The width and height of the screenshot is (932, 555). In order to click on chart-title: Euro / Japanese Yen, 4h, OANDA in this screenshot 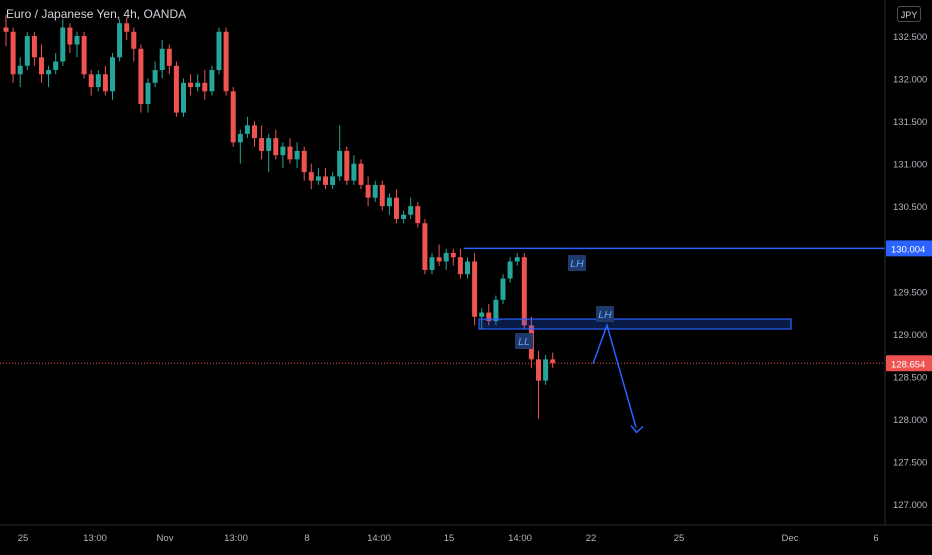, I will do `click(96, 14)`.